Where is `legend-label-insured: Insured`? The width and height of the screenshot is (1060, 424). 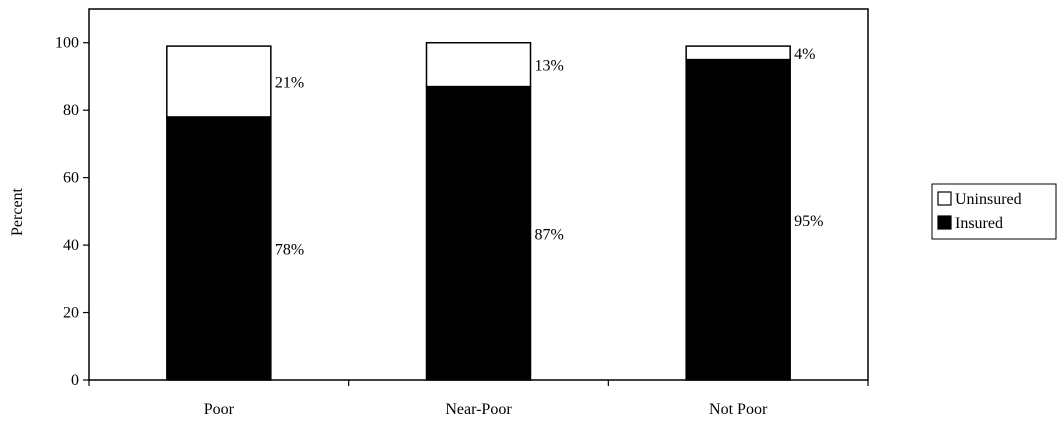 legend-label-insured: Insured is located at coordinates (979, 223).